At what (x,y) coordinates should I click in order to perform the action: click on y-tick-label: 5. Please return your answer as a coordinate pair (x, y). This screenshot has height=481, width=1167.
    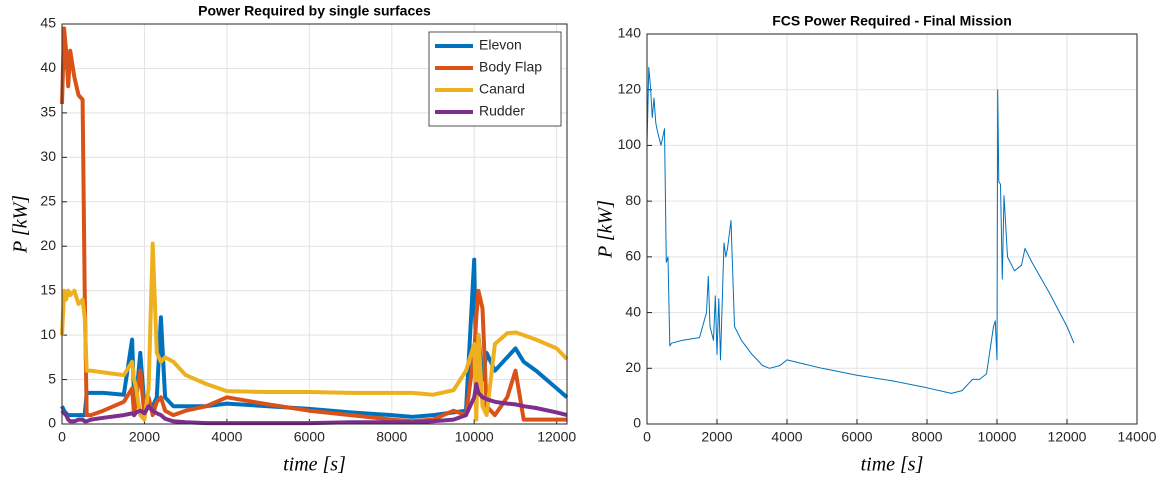
    Looking at the image, I should click on (52, 378).